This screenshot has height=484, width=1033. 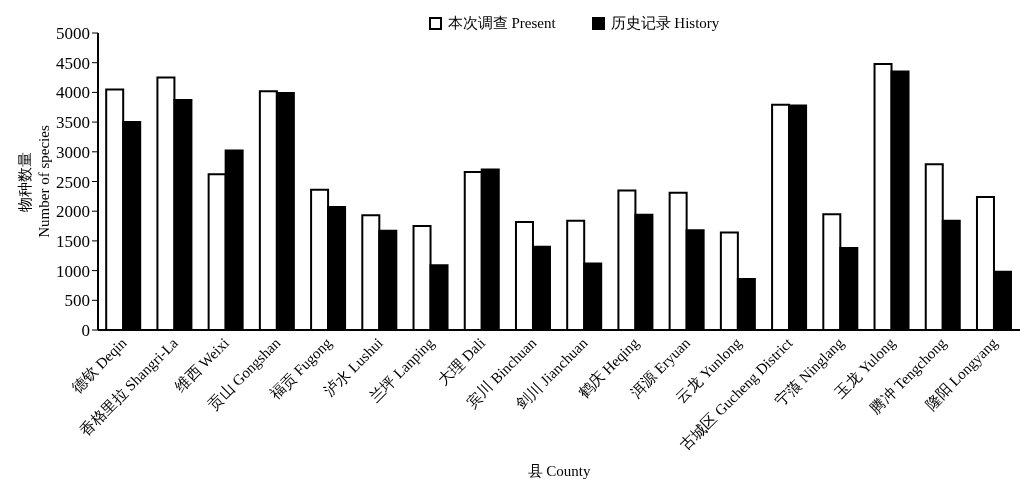 What do you see at coordinates (73, 212) in the screenshot?
I see `y-tick-label: 2000` at bounding box center [73, 212].